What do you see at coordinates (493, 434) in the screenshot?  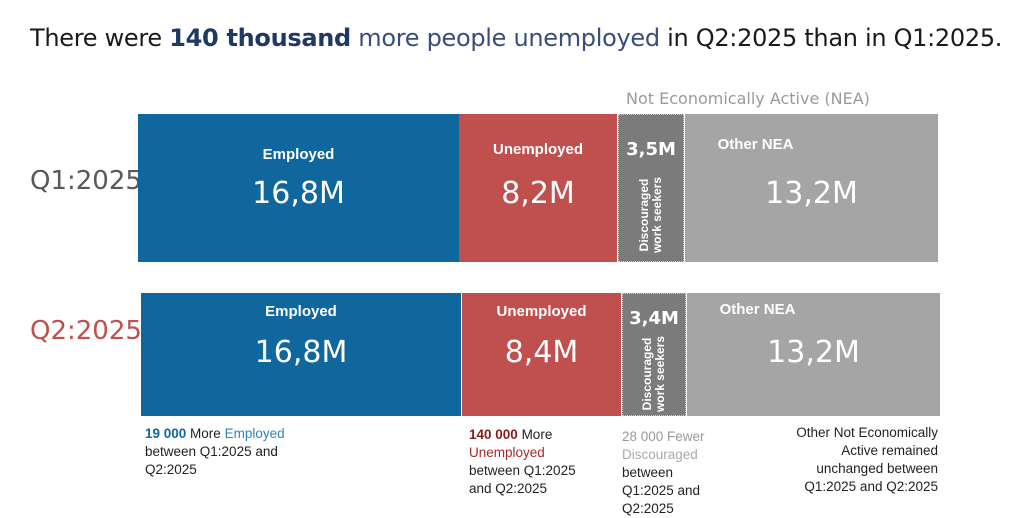 I see `note-number: 140 000` at bounding box center [493, 434].